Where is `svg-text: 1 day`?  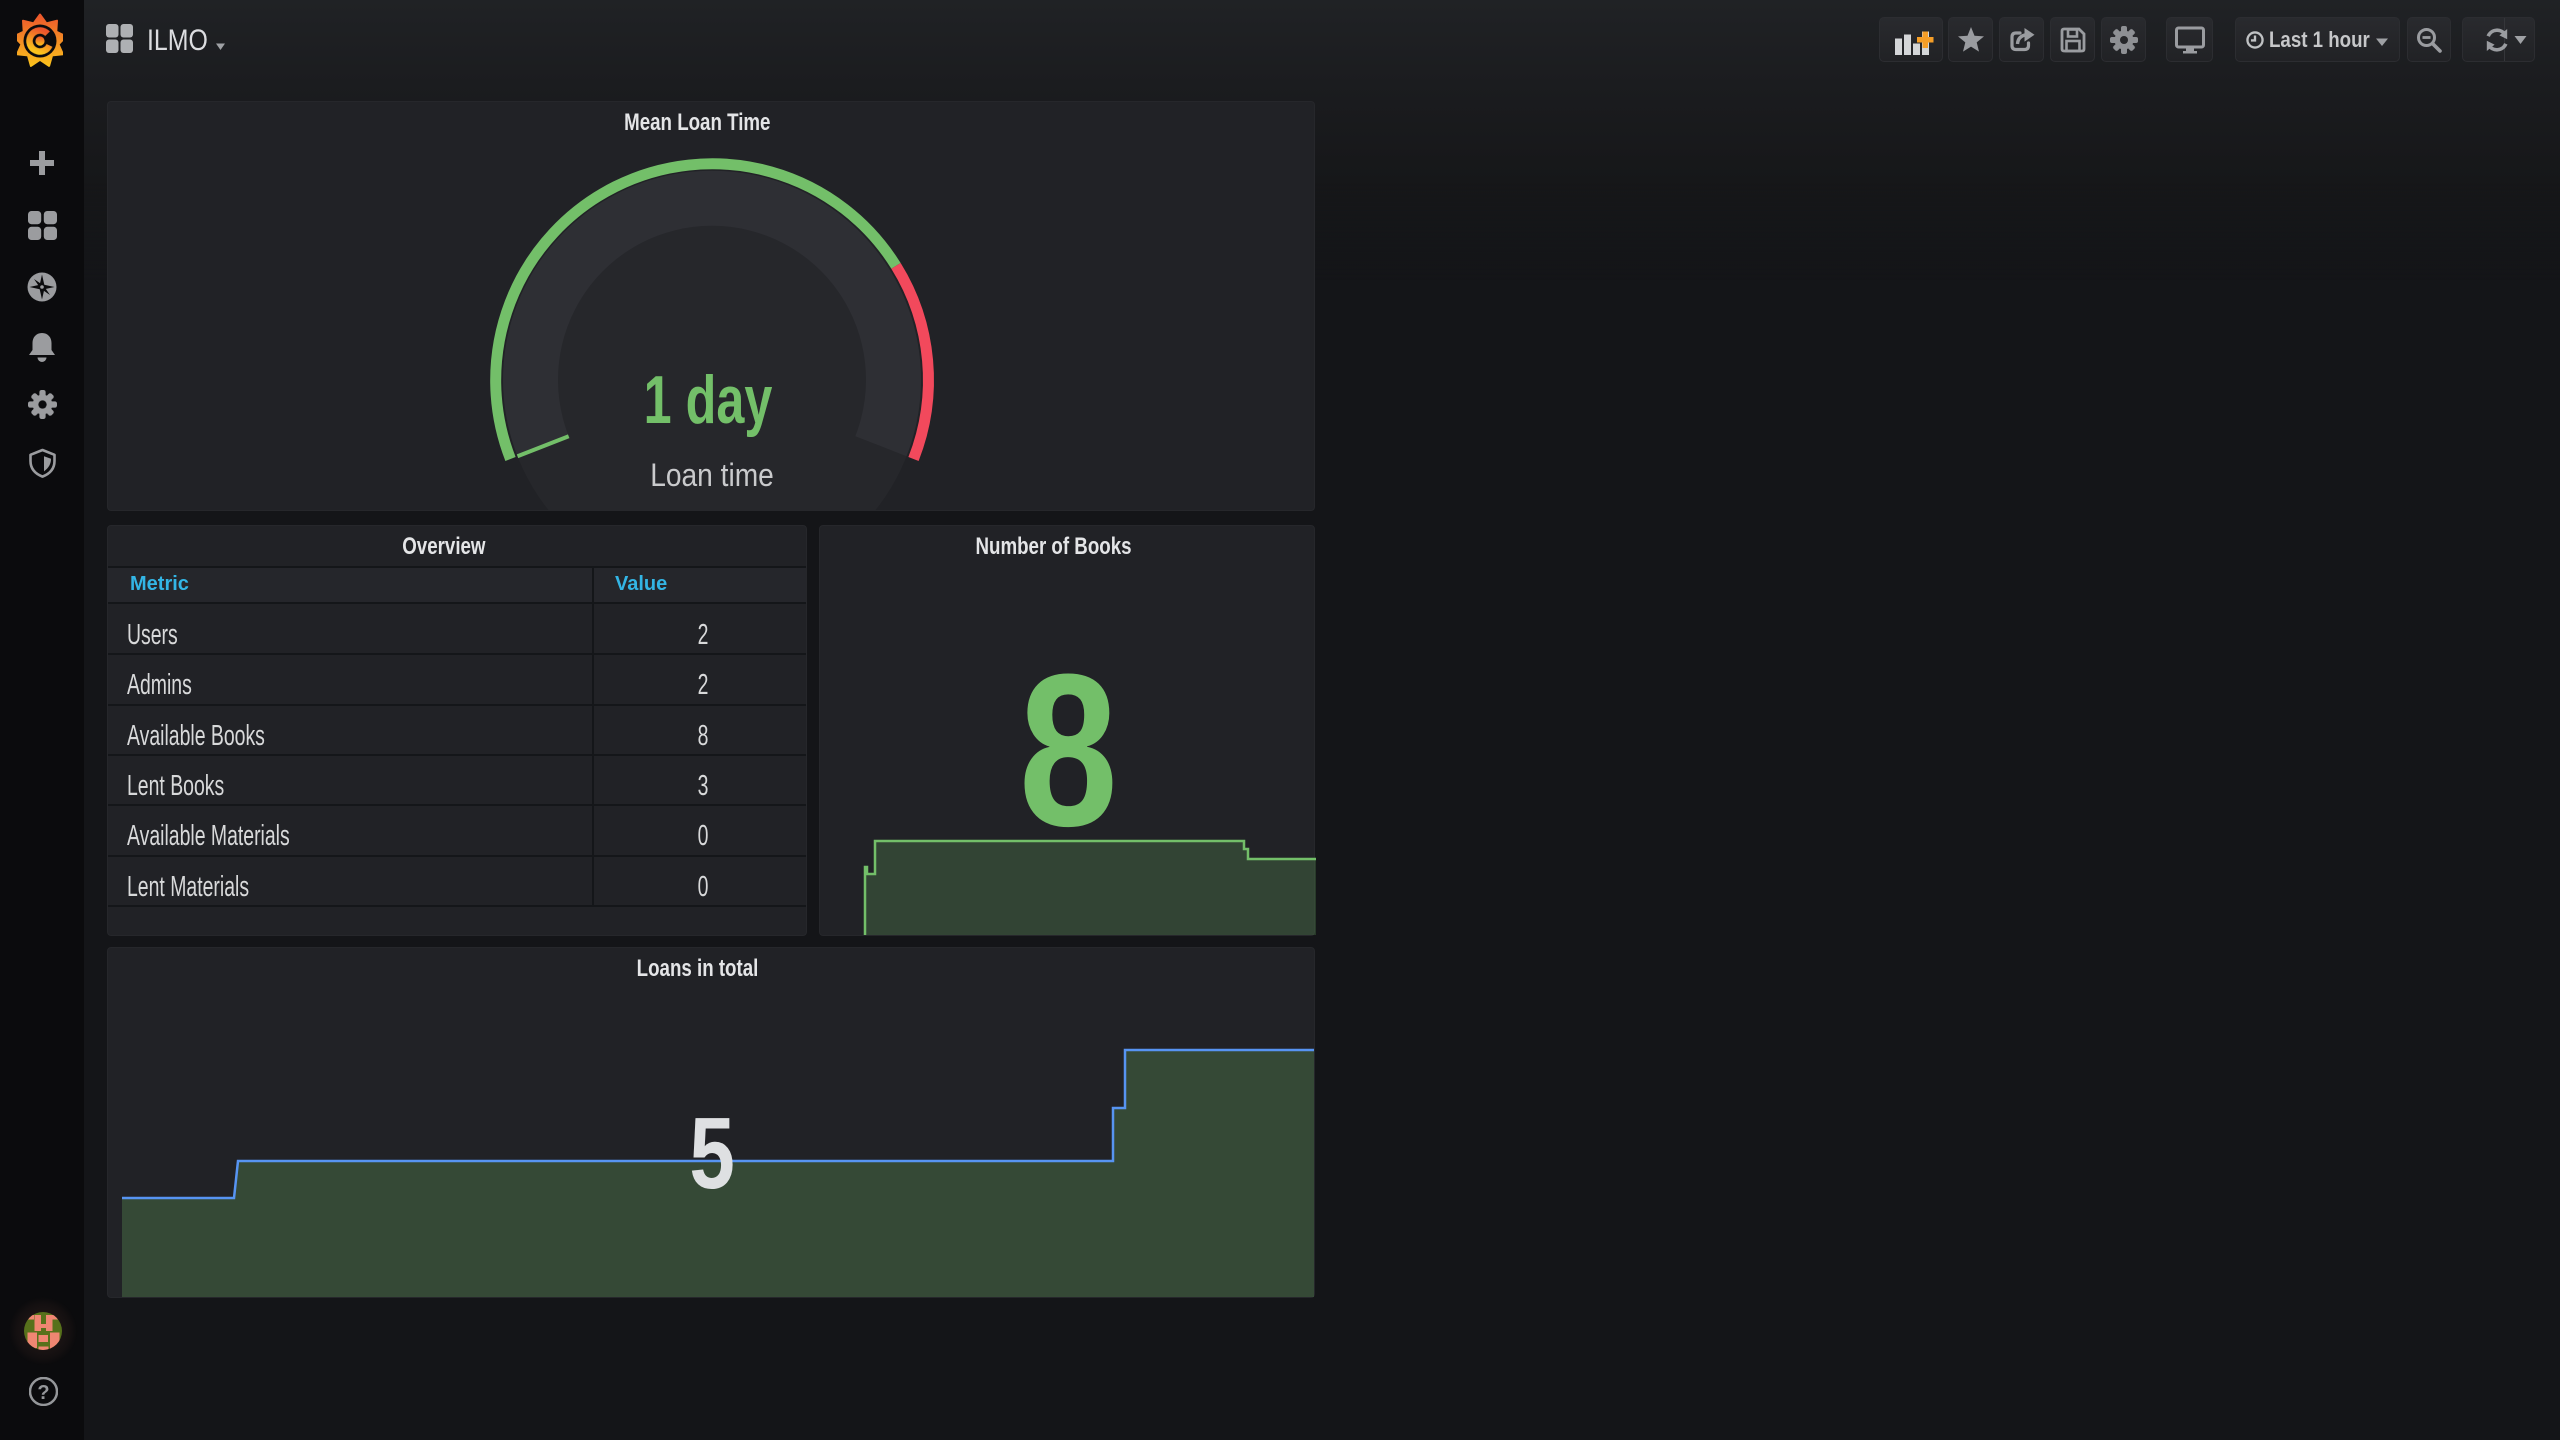
svg-text: 1 day is located at coordinates (708, 400).